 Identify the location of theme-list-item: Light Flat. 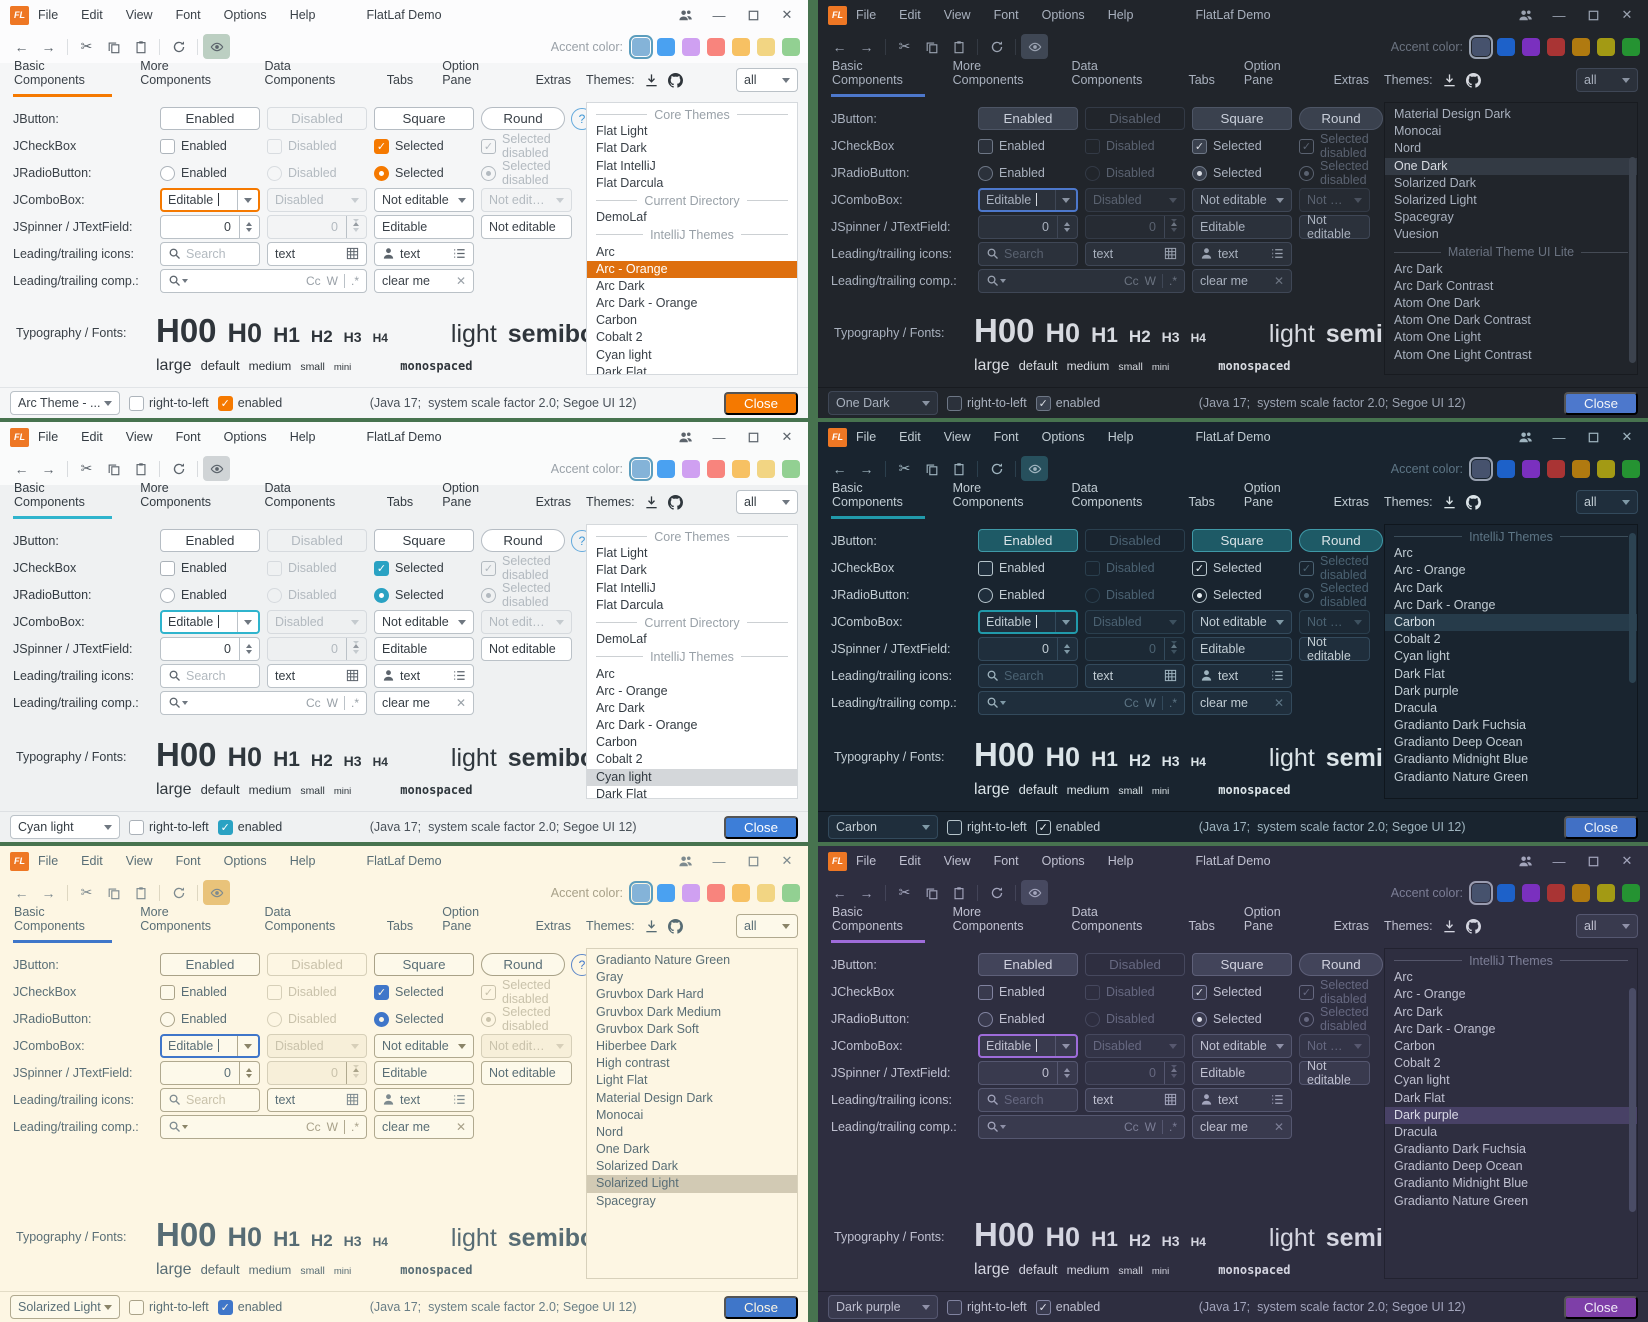
(622, 1080).